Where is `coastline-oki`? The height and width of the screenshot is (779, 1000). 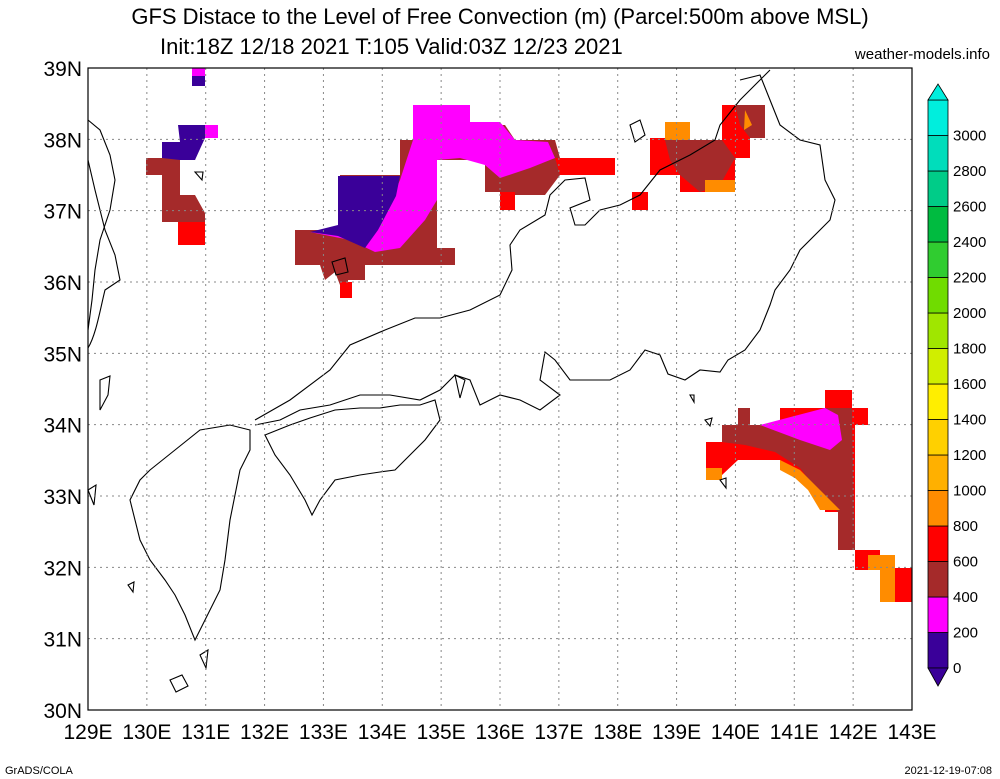 coastline-oki is located at coordinates (340, 266).